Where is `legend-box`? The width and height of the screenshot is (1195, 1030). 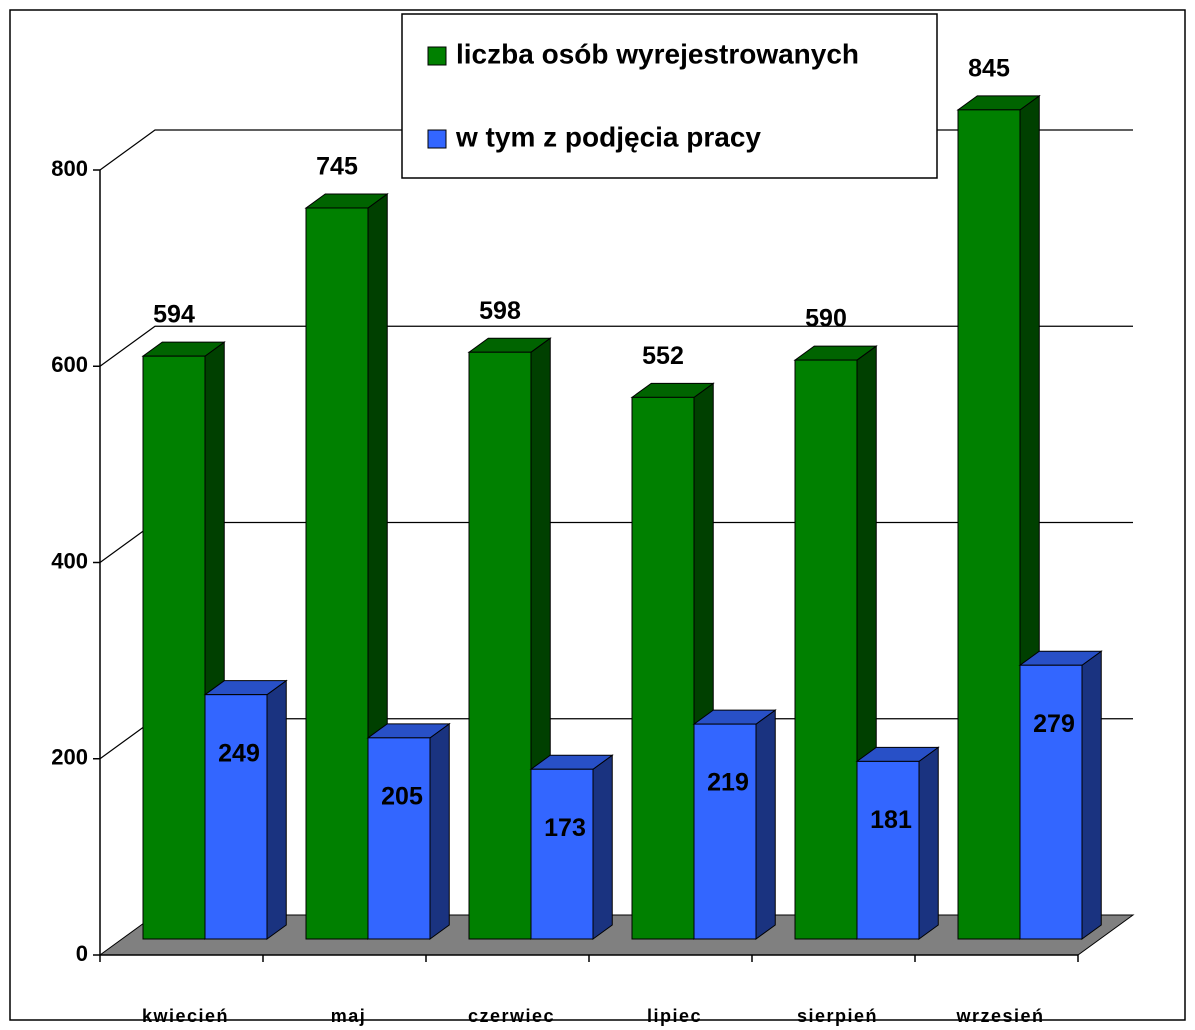 legend-box is located at coordinates (669, 96).